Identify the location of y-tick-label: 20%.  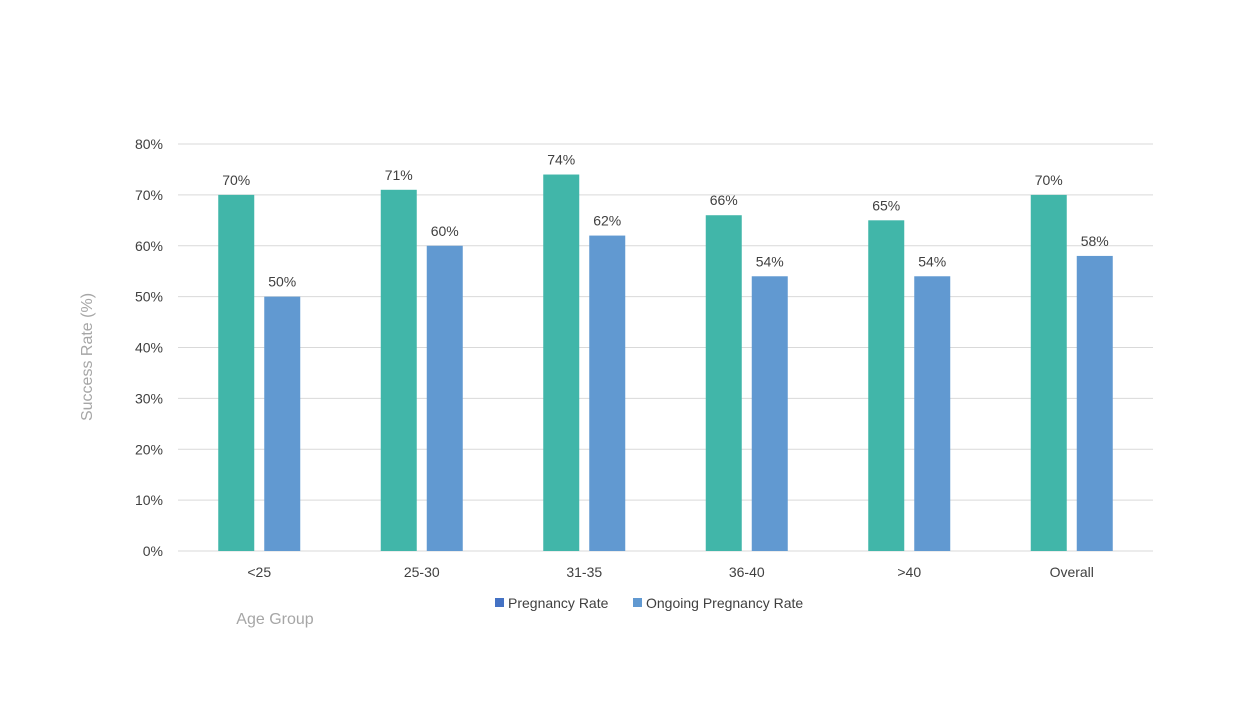
(149, 449).